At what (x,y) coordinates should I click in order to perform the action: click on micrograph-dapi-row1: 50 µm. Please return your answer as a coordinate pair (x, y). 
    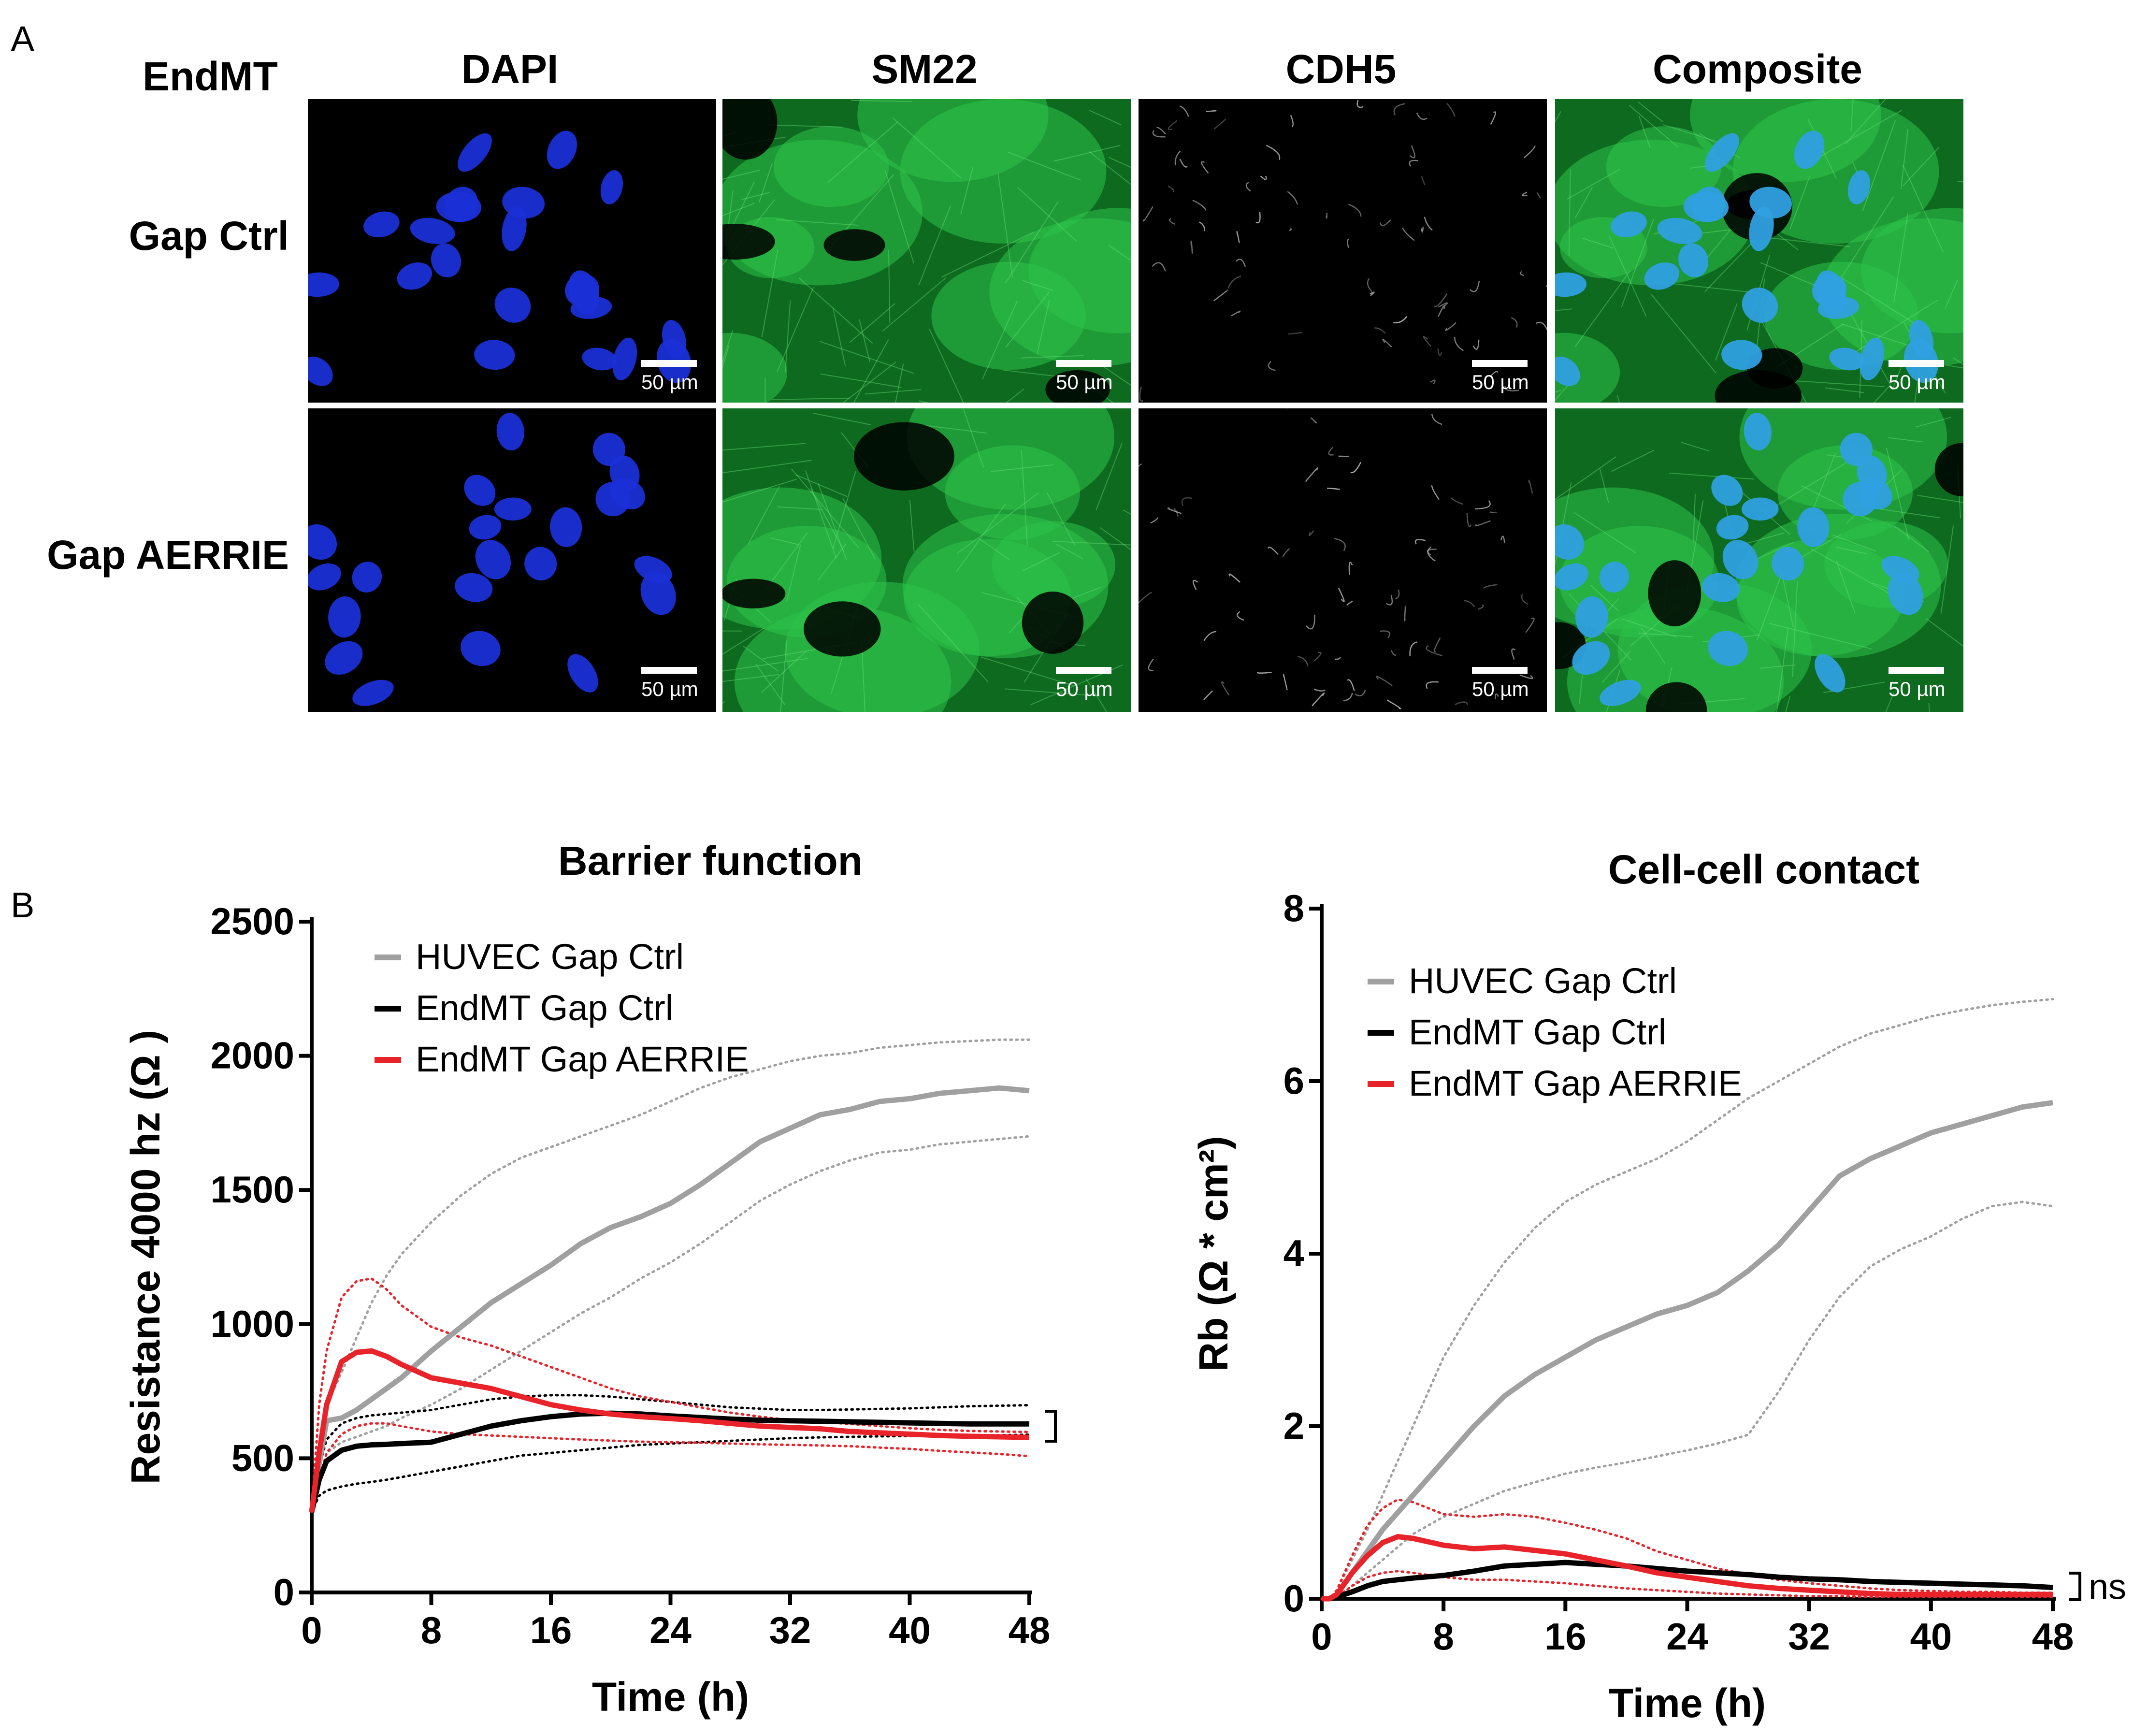
    Looking at the image, I should click on (512, 251).